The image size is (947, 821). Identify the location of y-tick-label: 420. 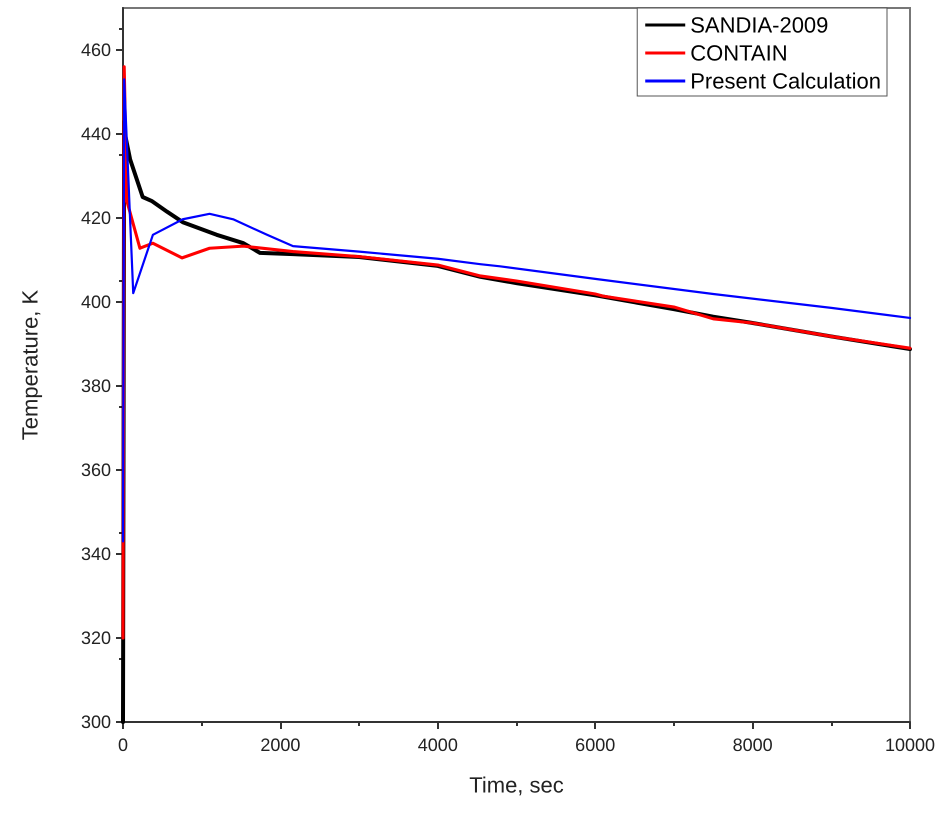
(95, 218).